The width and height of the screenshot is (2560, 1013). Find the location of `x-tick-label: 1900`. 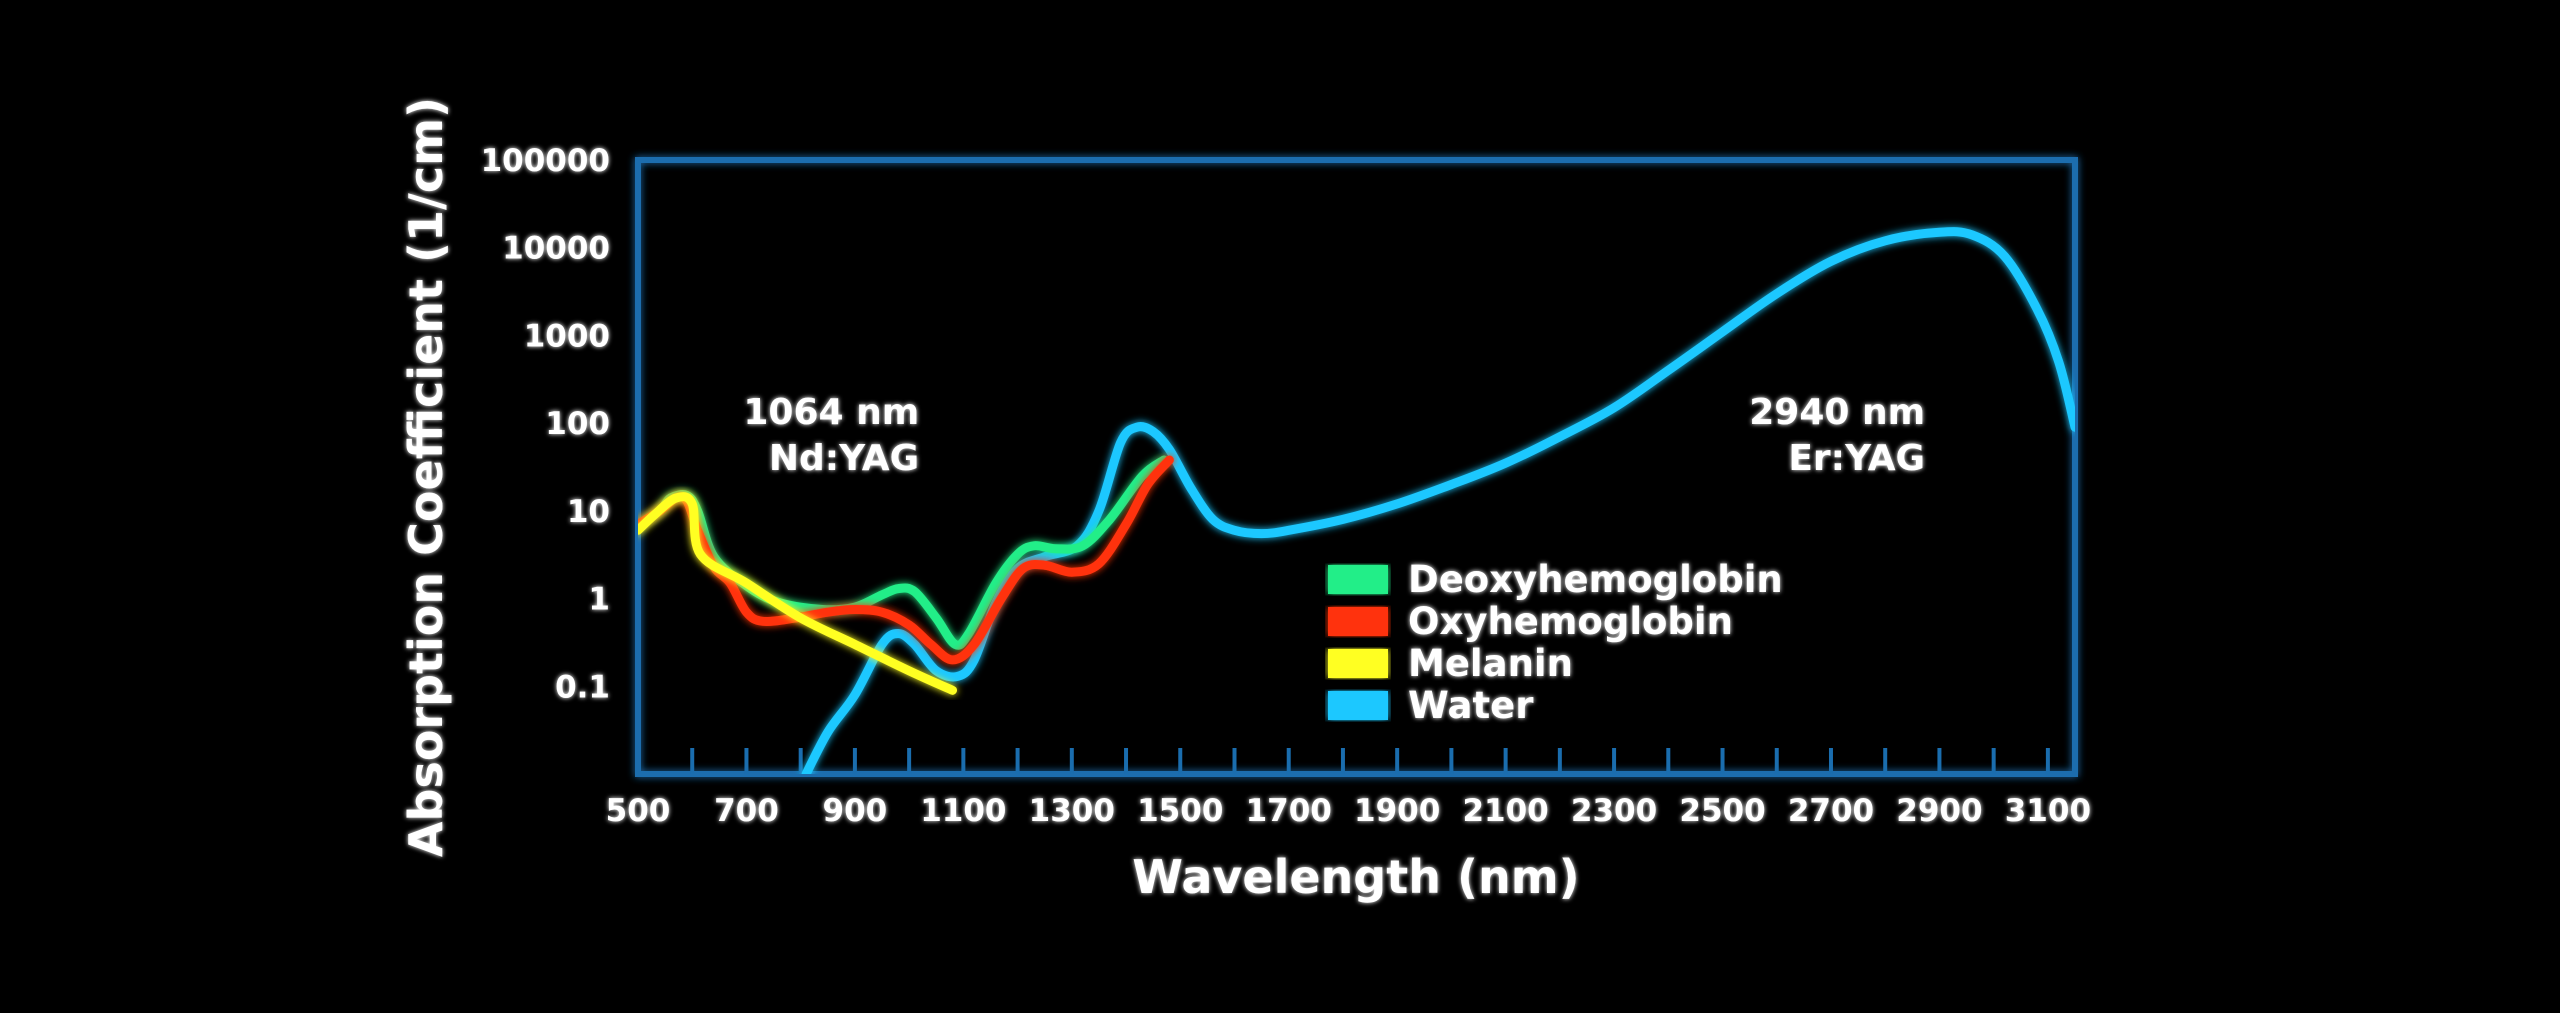

x-tick-label: 1900 is located at coordinates (1397, 811).